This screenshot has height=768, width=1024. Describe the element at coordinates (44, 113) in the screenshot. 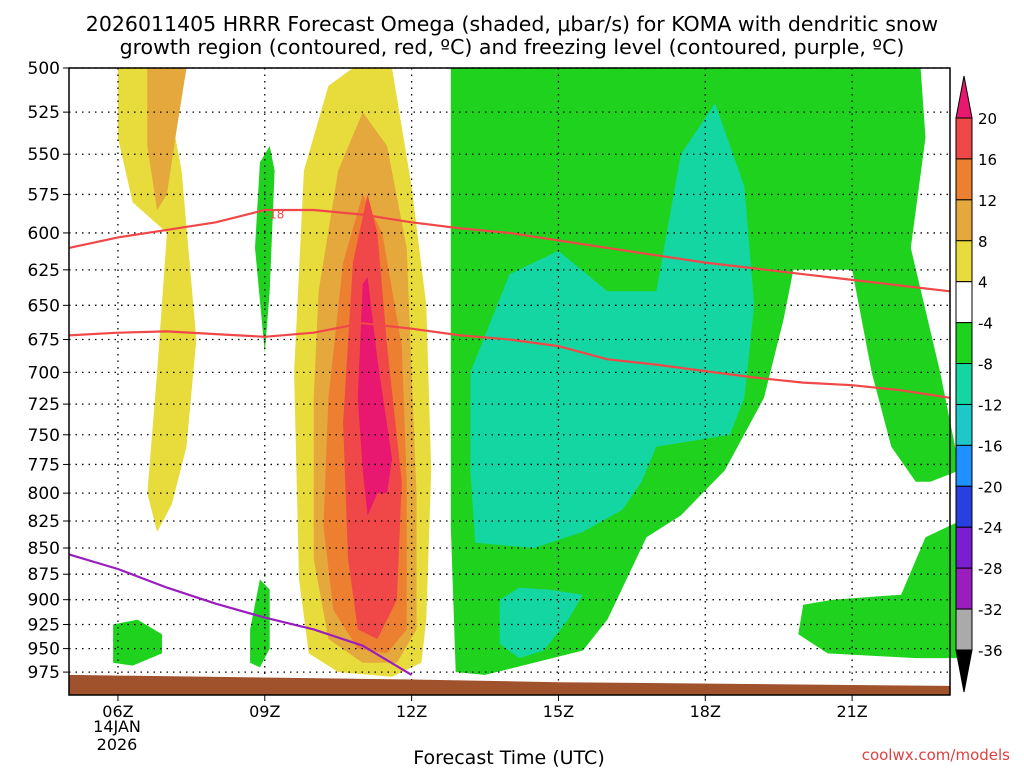

I see `y-tick-label: 525` at that location.